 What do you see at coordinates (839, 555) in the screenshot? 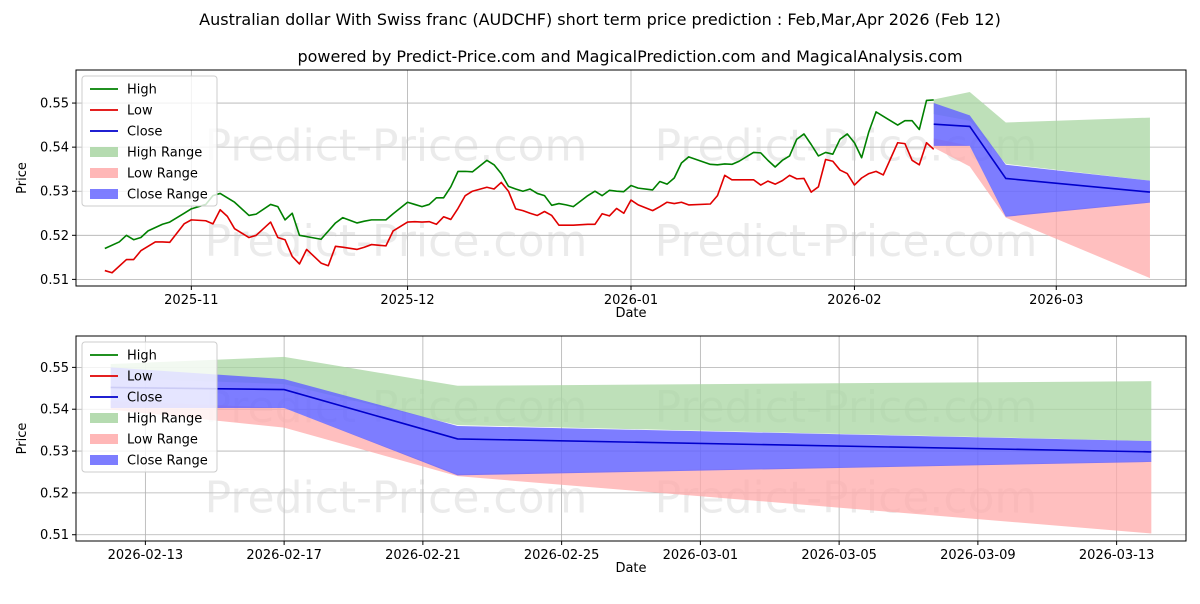
I see `x-tick-label: 2026-03-05` at bounding box center [839, 555].